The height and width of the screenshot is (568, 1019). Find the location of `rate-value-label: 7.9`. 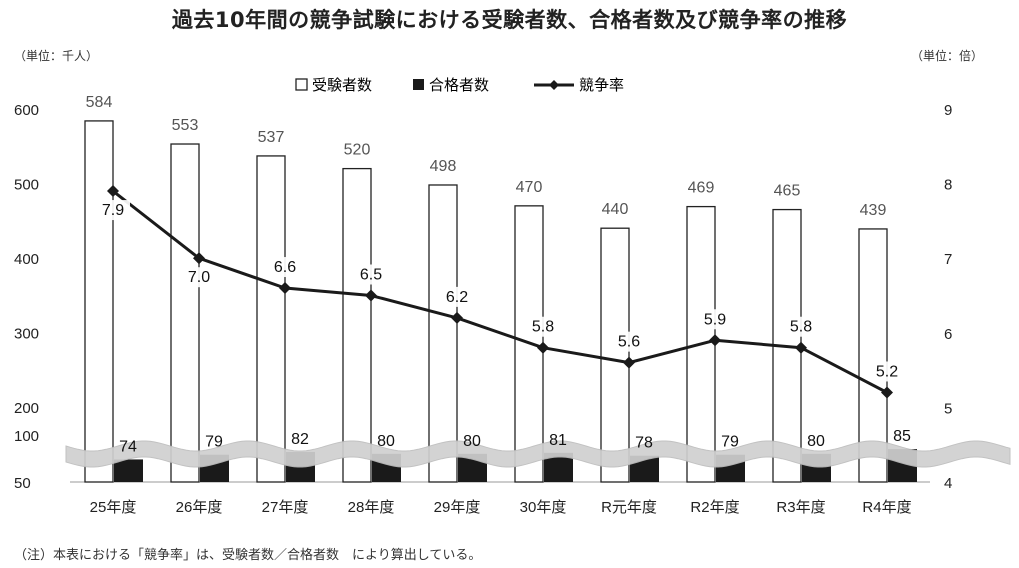

rate-value-label: 7.9 is located at coordinates (113, 210).